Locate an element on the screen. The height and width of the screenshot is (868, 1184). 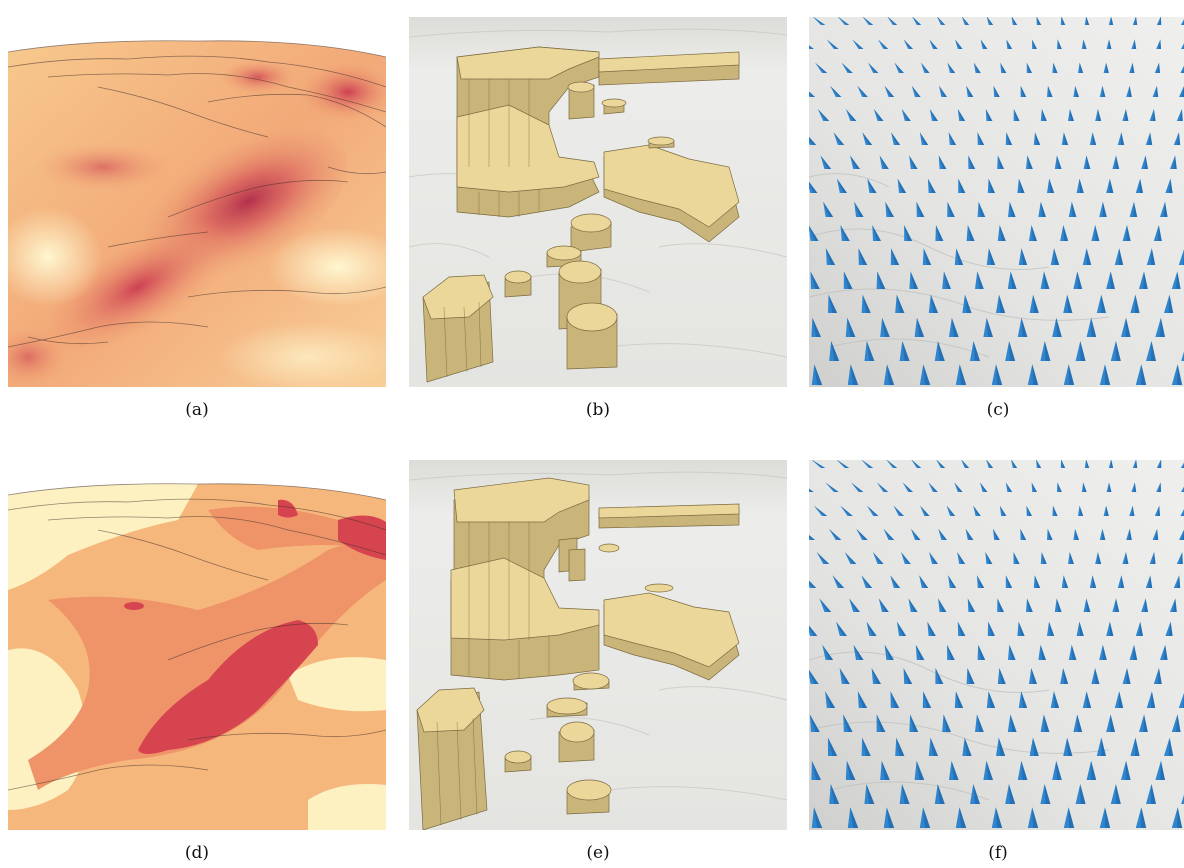
panel-e-extruded-regions is located at coordinates (598, 645).